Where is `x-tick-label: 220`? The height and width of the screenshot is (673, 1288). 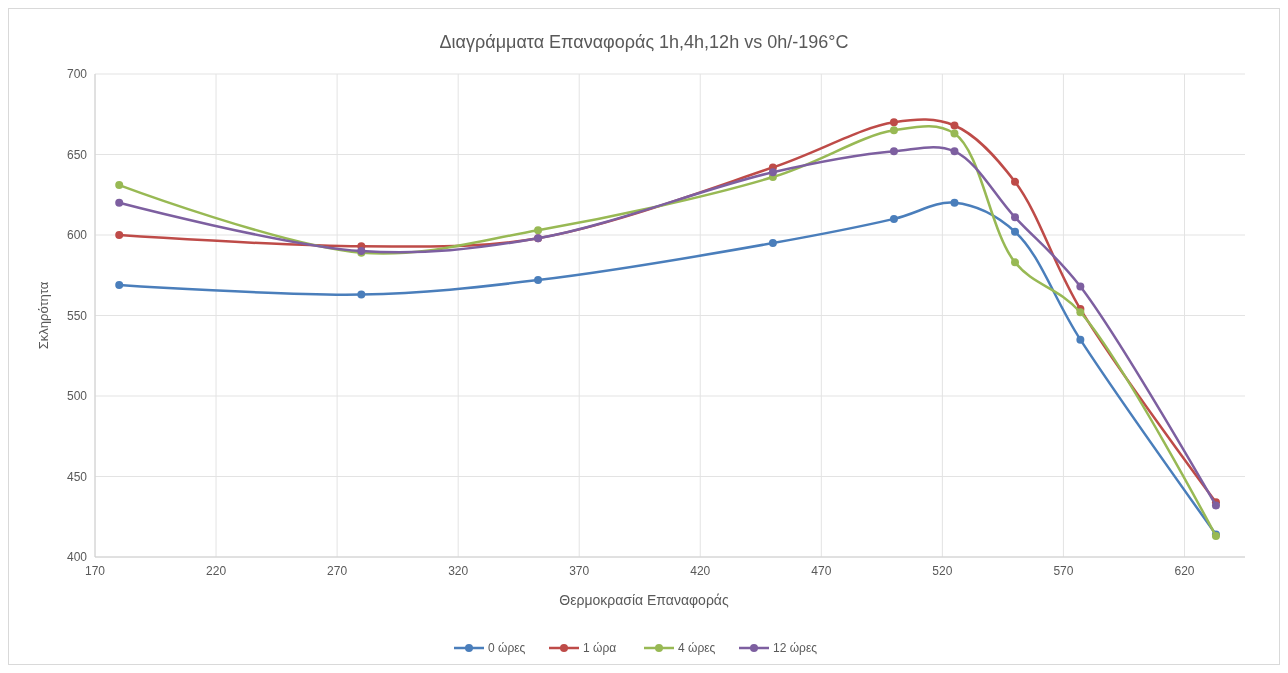 x-tick-label: 220 is located at coordinates (216, 571).